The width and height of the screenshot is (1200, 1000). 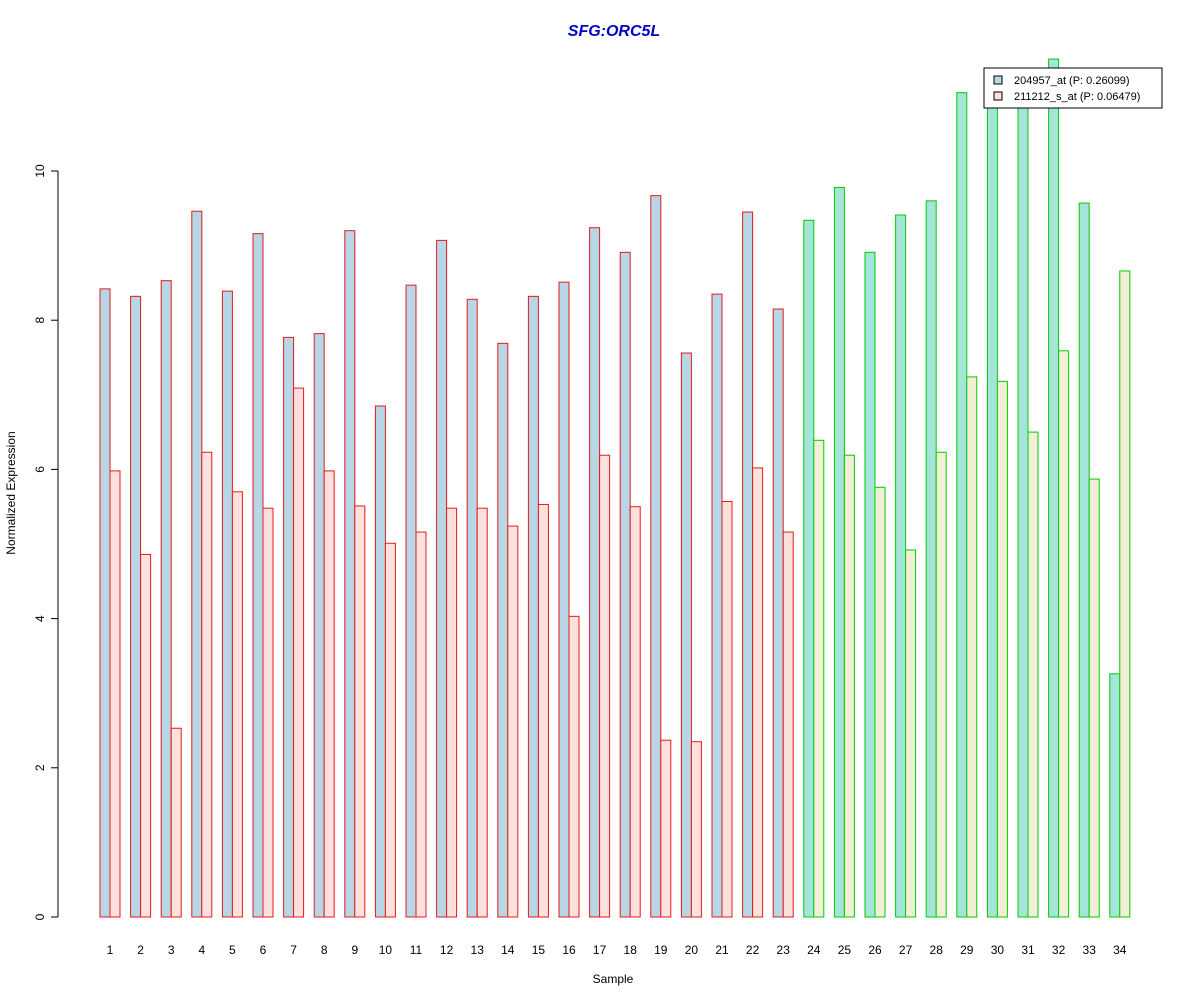 What do you see at coordinates (46, 542) in the screenshot?
I see `y-axis: 0 2 4 6 8 10` at bounding box center [46, 542].